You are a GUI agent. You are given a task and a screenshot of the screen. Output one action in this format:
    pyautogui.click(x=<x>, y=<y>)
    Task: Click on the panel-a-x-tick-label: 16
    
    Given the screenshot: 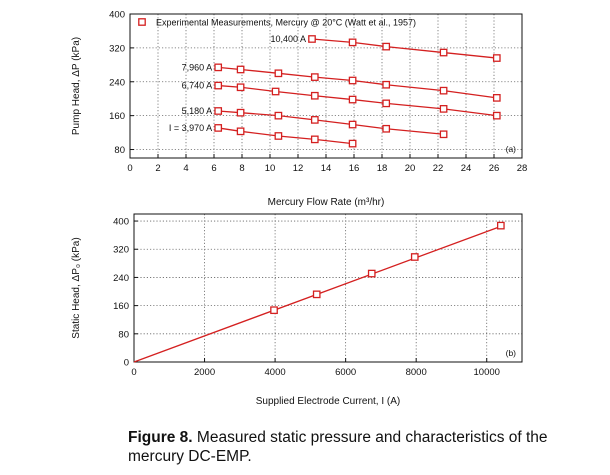 What is the action you would take?
    pyautogui.click(x=354, y=168)
    